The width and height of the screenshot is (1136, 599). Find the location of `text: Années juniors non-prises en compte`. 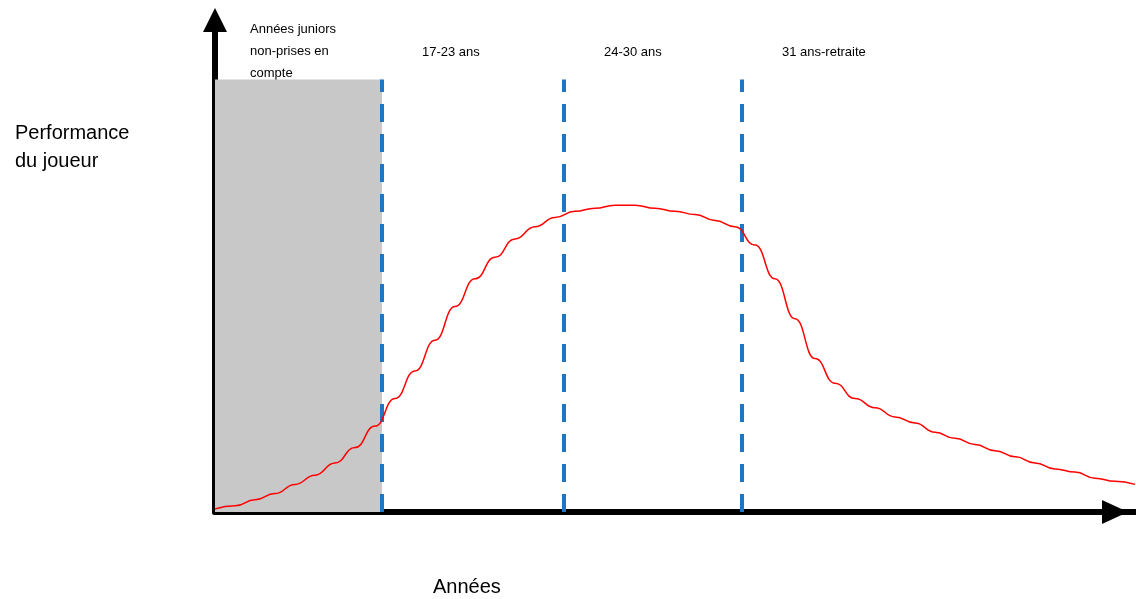

text: Années juniors non-prises en compte is located at coordinates (295, 50).